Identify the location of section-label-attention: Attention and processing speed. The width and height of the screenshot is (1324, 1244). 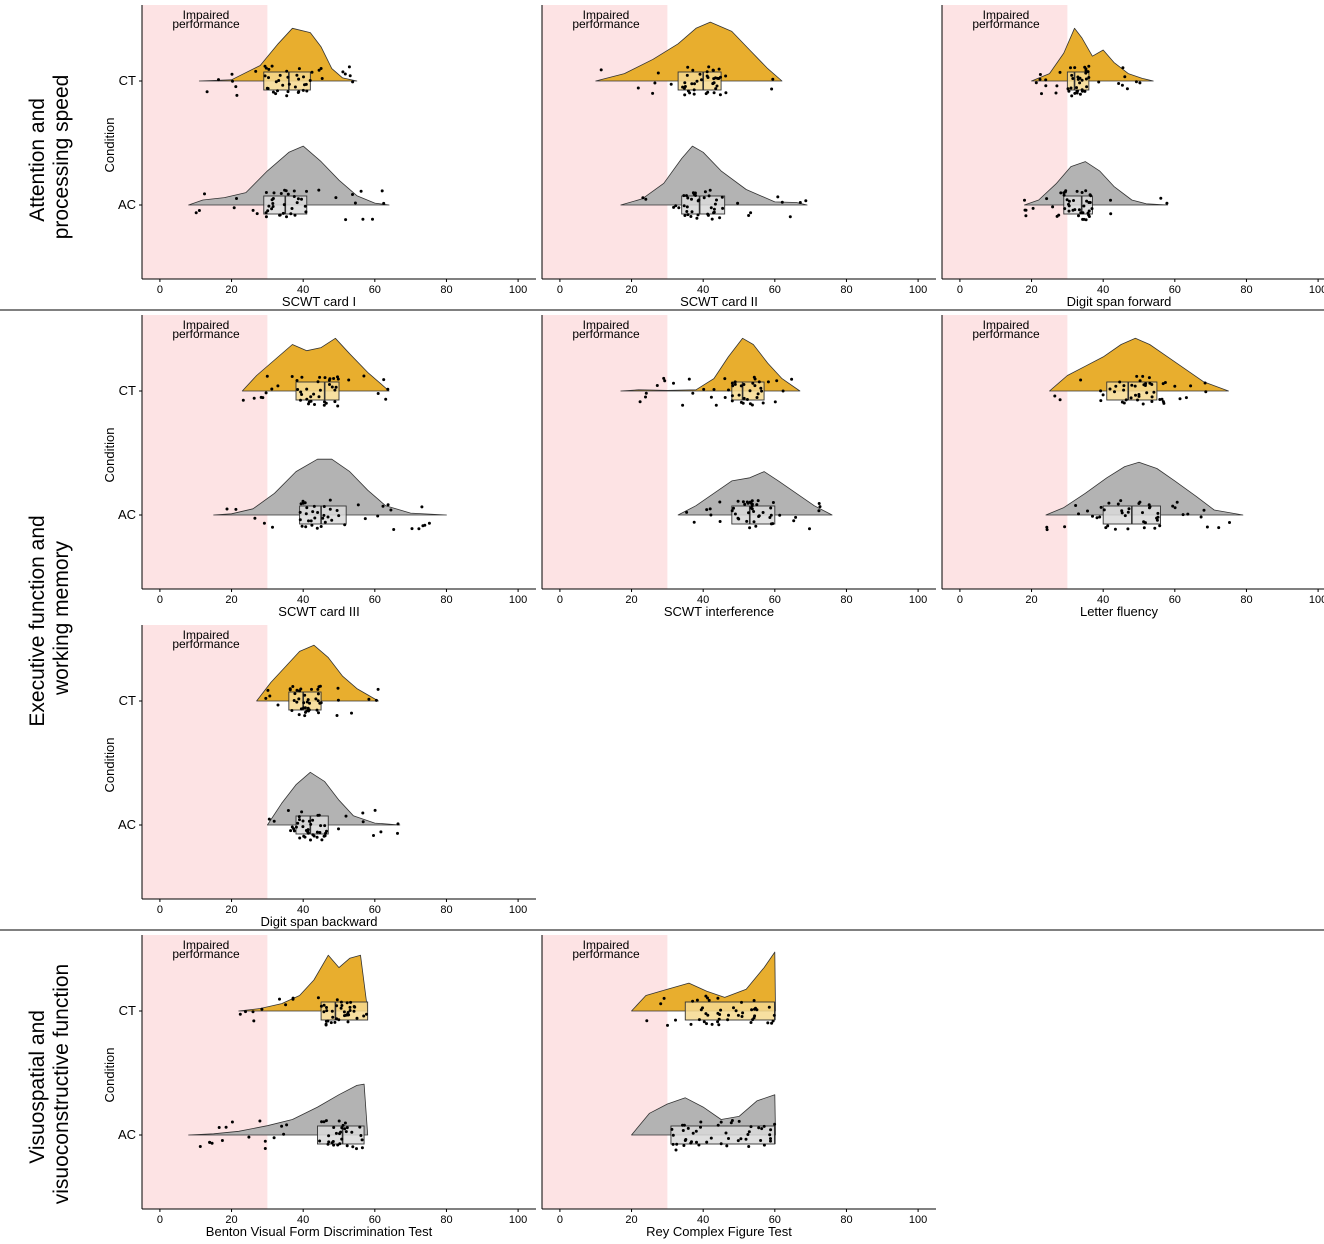
(49, 157).